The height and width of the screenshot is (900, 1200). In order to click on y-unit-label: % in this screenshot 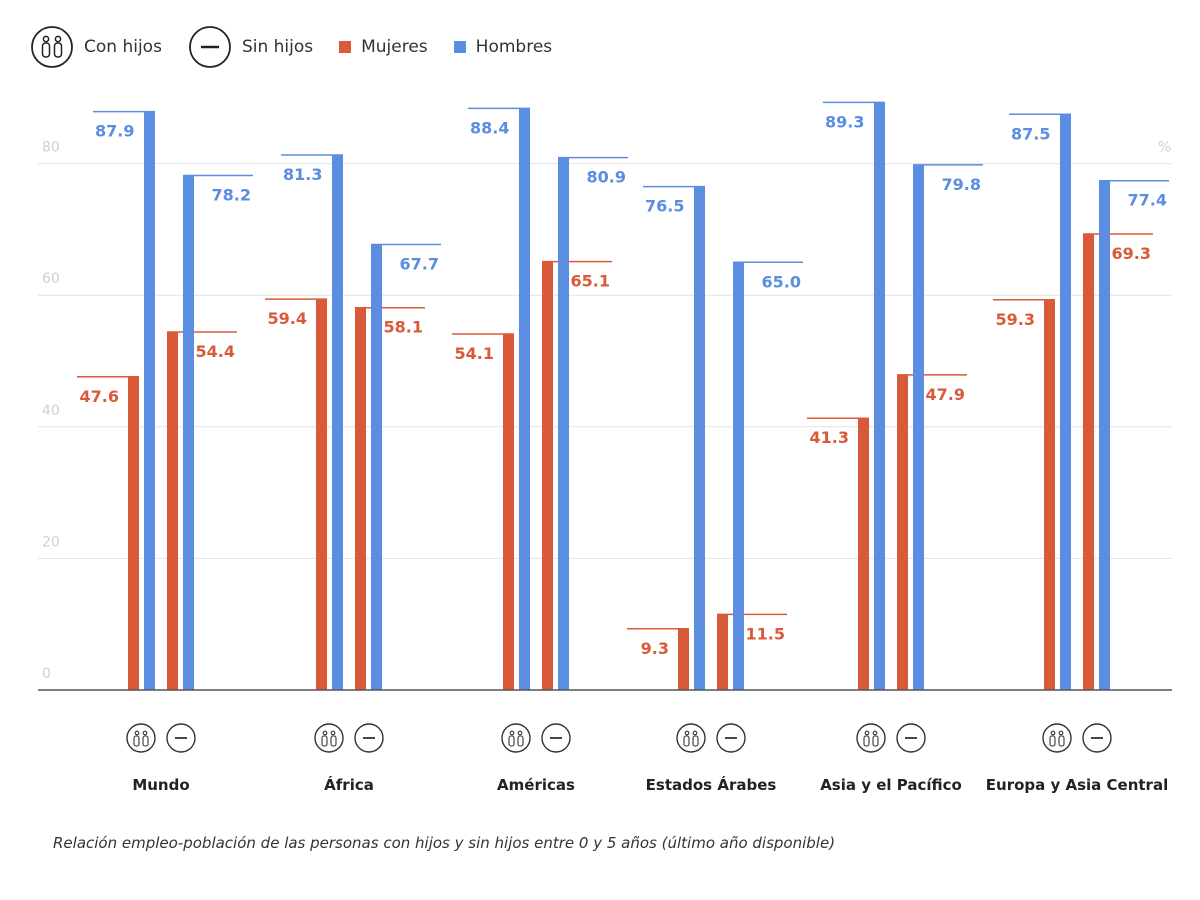, I will do `click(1164, 148)`.